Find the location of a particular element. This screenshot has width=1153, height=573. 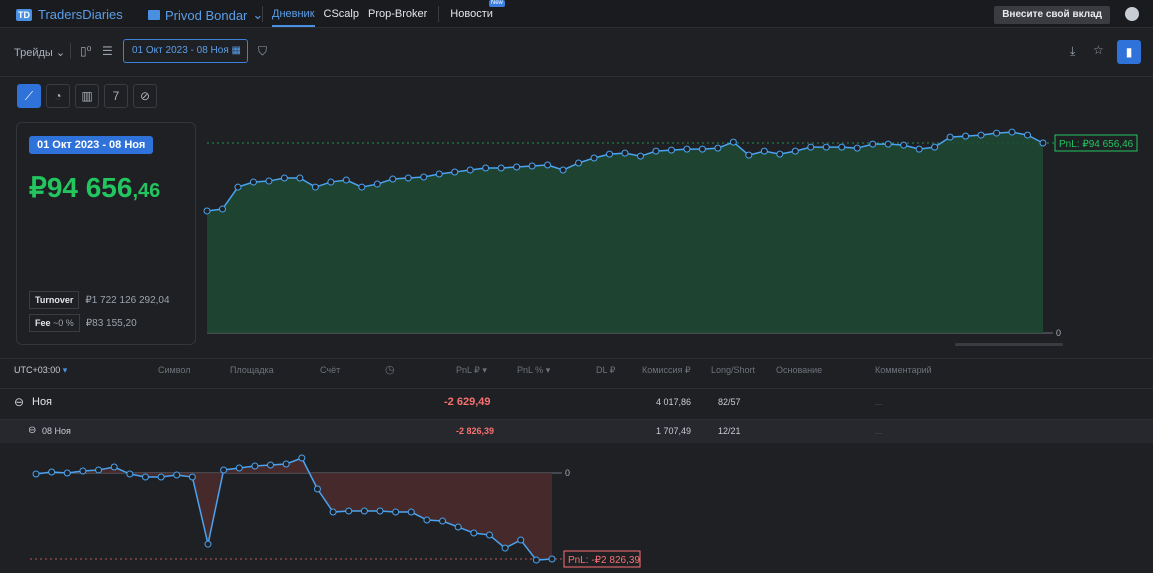

fee-stat: Fee ~0 % ₽83 155,20 is located at coordinates (83, 323).